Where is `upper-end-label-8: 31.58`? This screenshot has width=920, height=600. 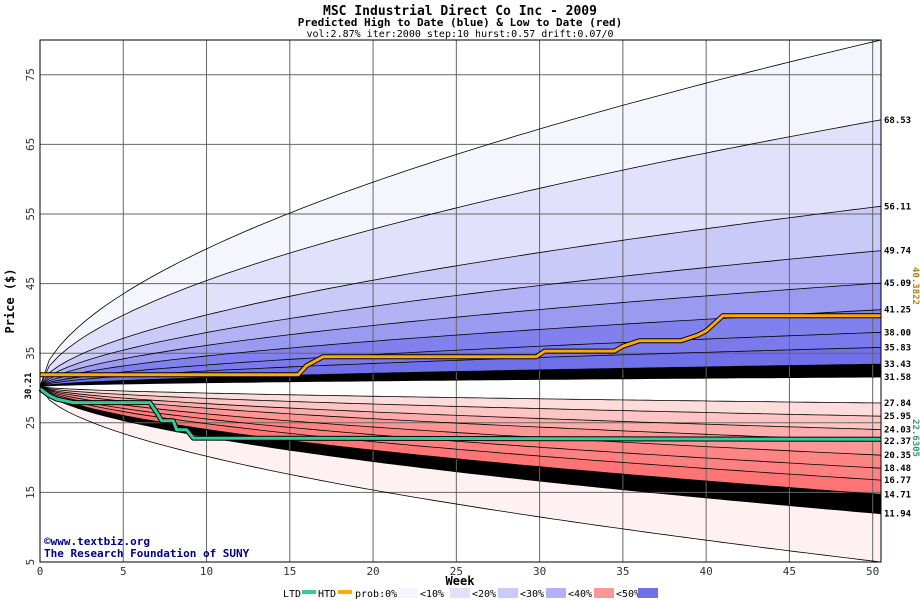
upper-end-label-8: 31.58 is located at coordinates (897, 378).